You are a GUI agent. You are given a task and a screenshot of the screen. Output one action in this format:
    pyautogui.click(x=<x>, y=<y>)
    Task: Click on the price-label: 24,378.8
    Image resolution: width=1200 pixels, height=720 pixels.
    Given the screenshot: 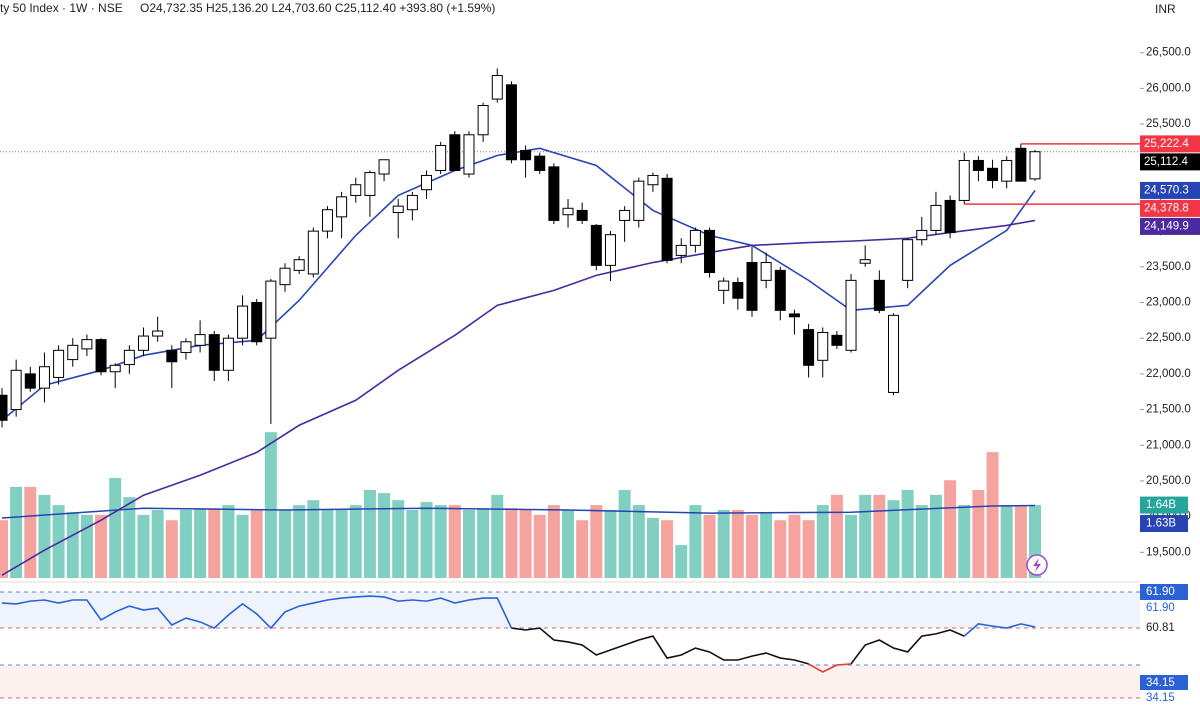 What is the action you would take?
    pyautogui.click(x=1166, y=208)
    